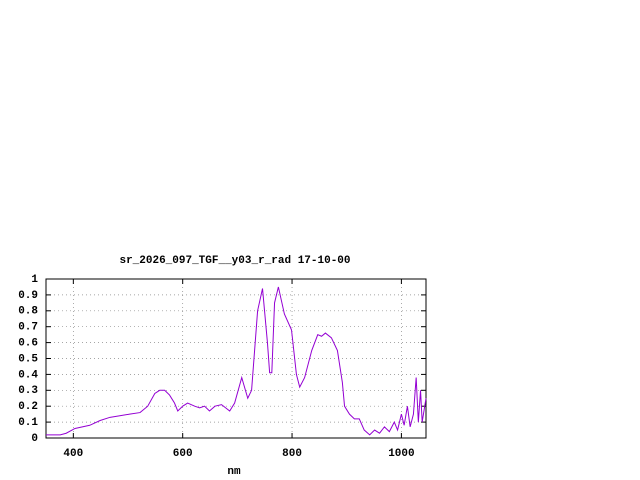 This screenshot has height=480, width=640. What do you see at coordinates (28, 359) in the screenshot?
I see `y-tick-label: 0.5` at bounding box center [28, 359].